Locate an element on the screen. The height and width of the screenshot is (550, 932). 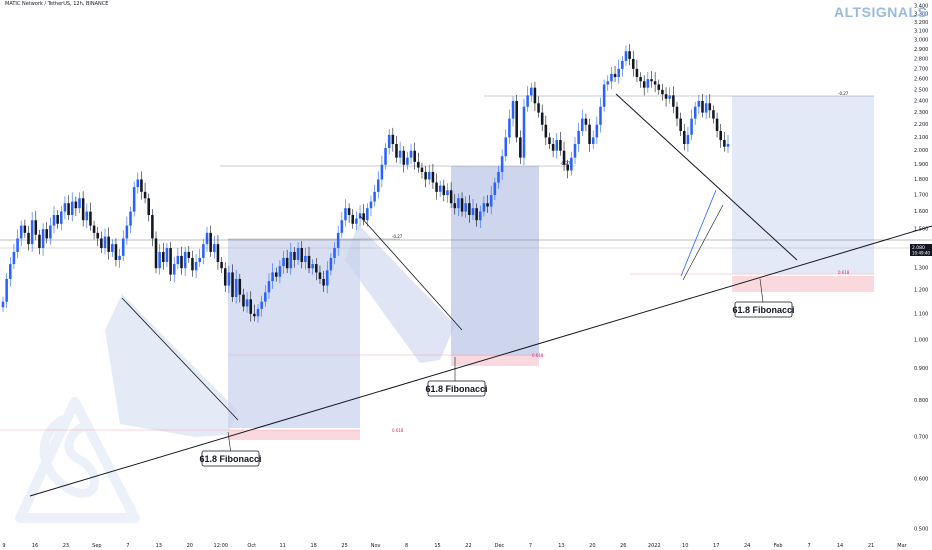
price-tick-label: 1.200 is located at coordinates (921, 291).